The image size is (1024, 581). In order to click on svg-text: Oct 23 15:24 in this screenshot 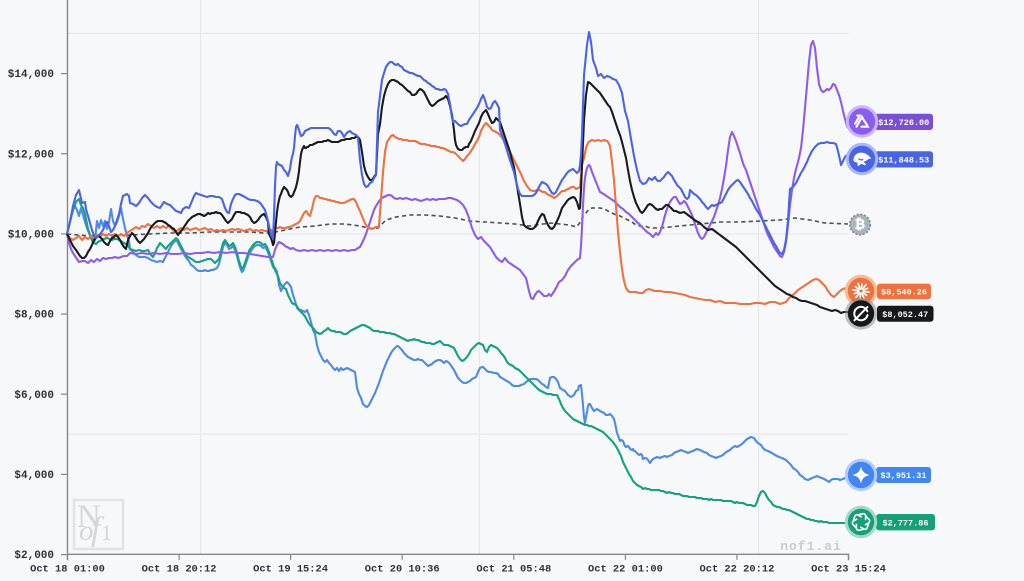, I will do `click(848, 570)`.